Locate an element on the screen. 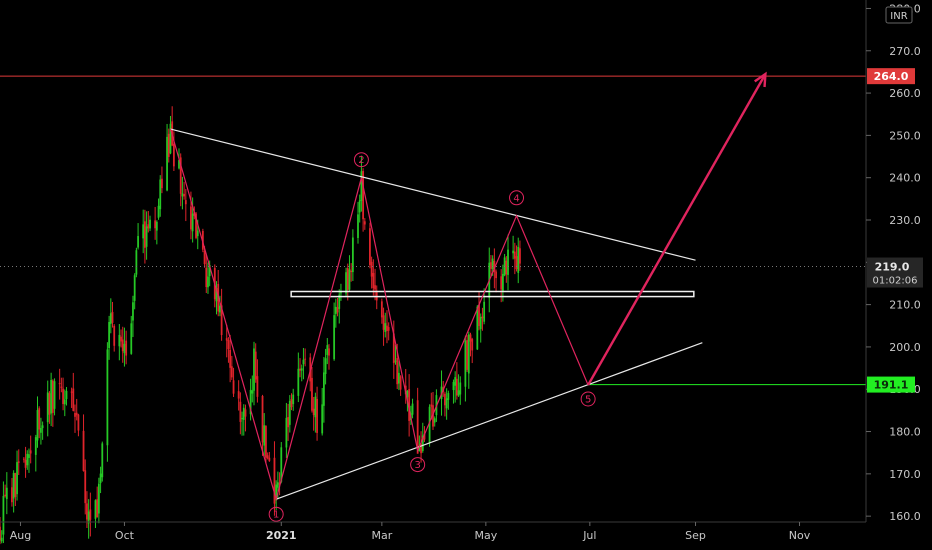 The image size is (932, 550). wave-label-circle is located at coordinates (588, 399).